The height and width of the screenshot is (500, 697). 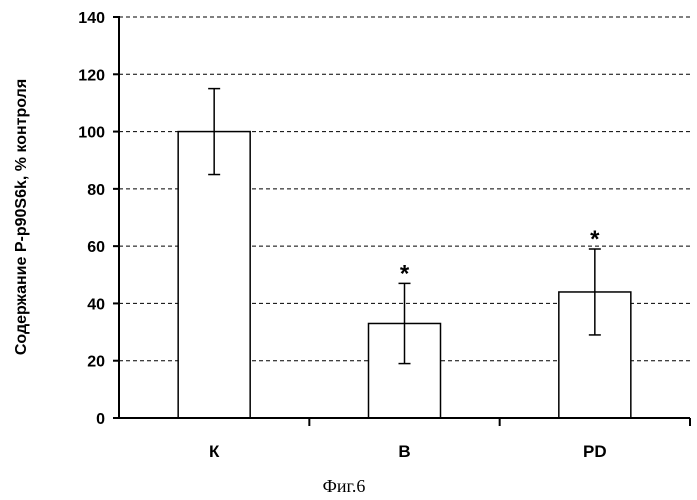 What do you see at coordinates (595, 451) in the screenshot?
I see `x-tick-label: PD` at bounding box center [595, 451].